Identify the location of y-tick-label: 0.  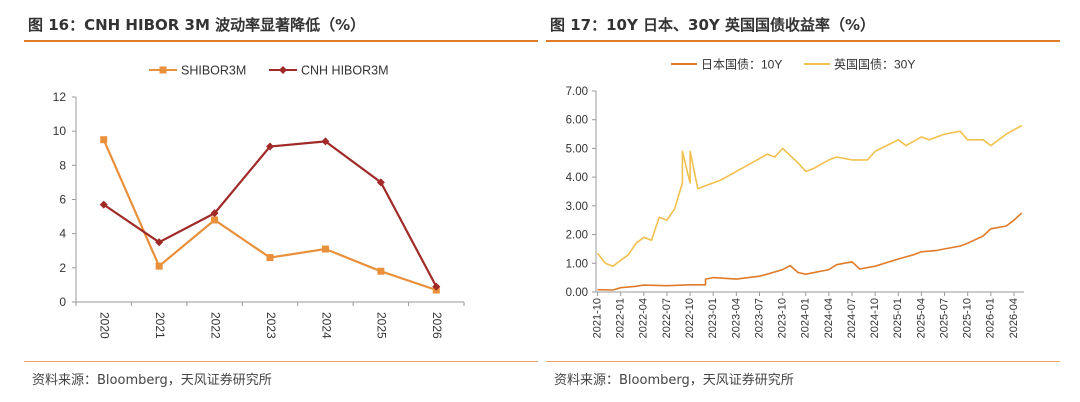
(62, 302).